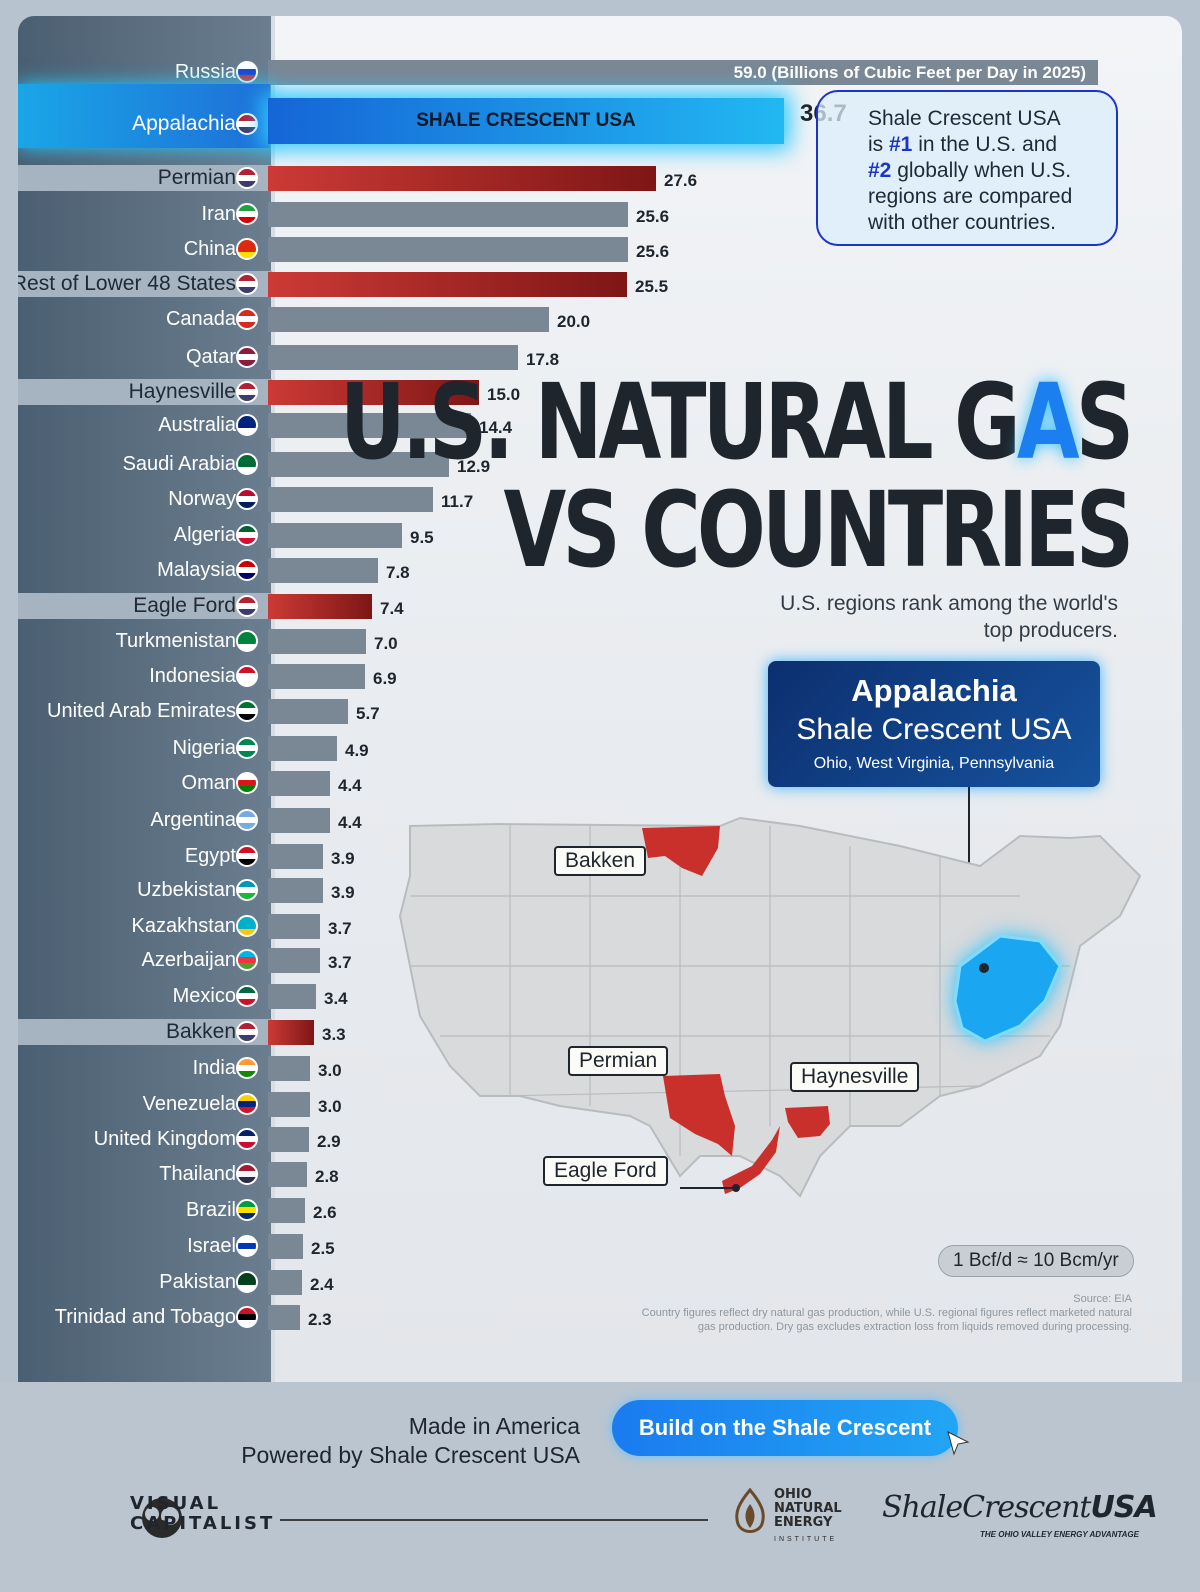 This screenshot has height=1592, width=1200. I want to click on bar-category-label: United Kingdom, so click(164, 1139).